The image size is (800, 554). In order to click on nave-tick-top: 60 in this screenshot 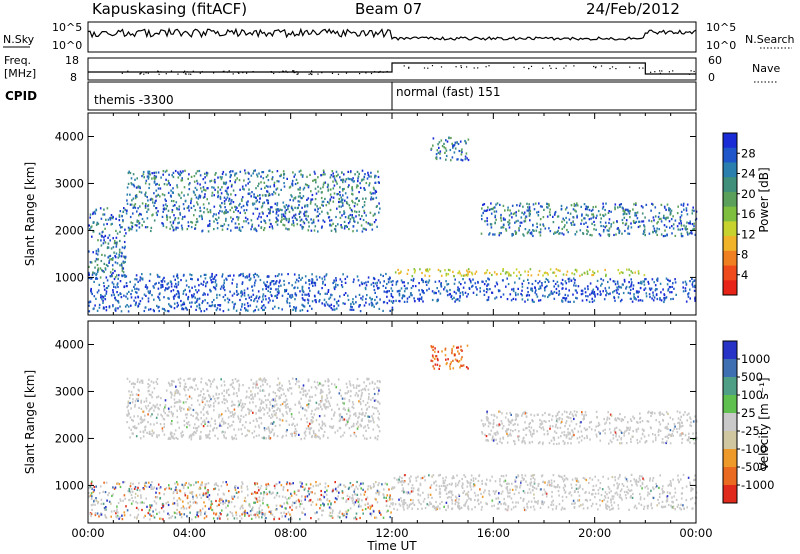, I will do `click(715, 60)`.